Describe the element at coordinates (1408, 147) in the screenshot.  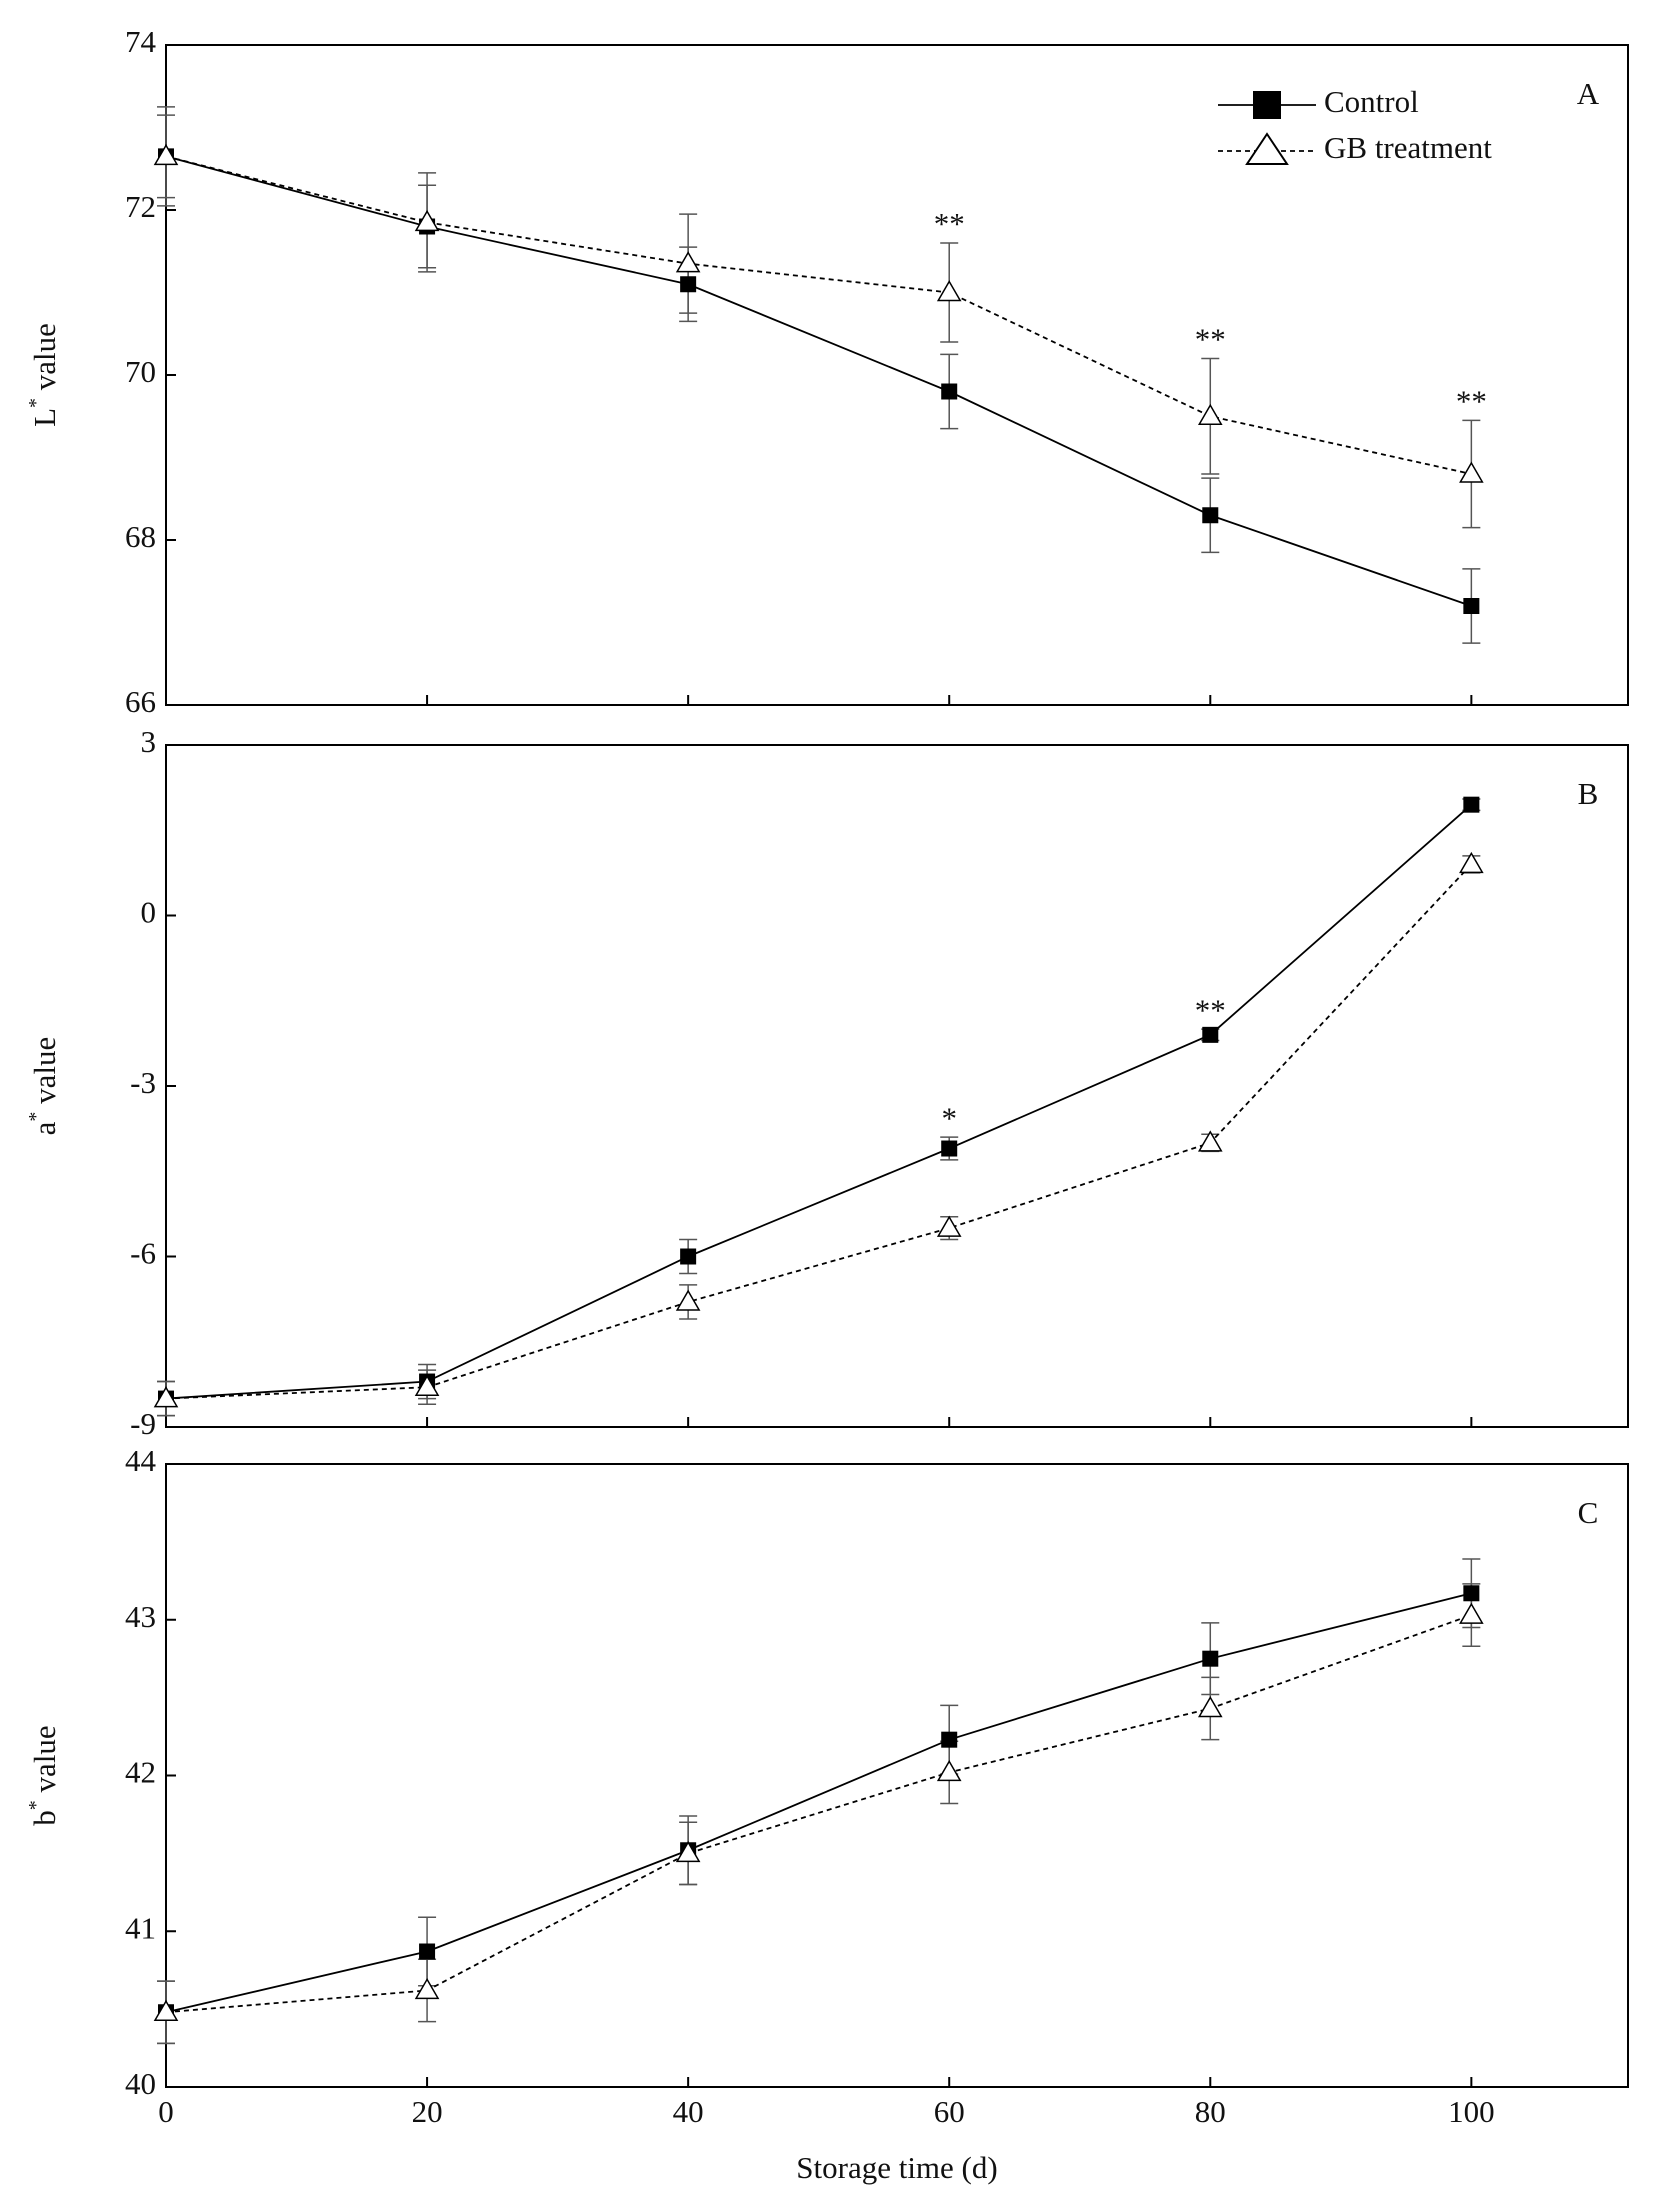
I see `legend-label: GB treatment` at that location.